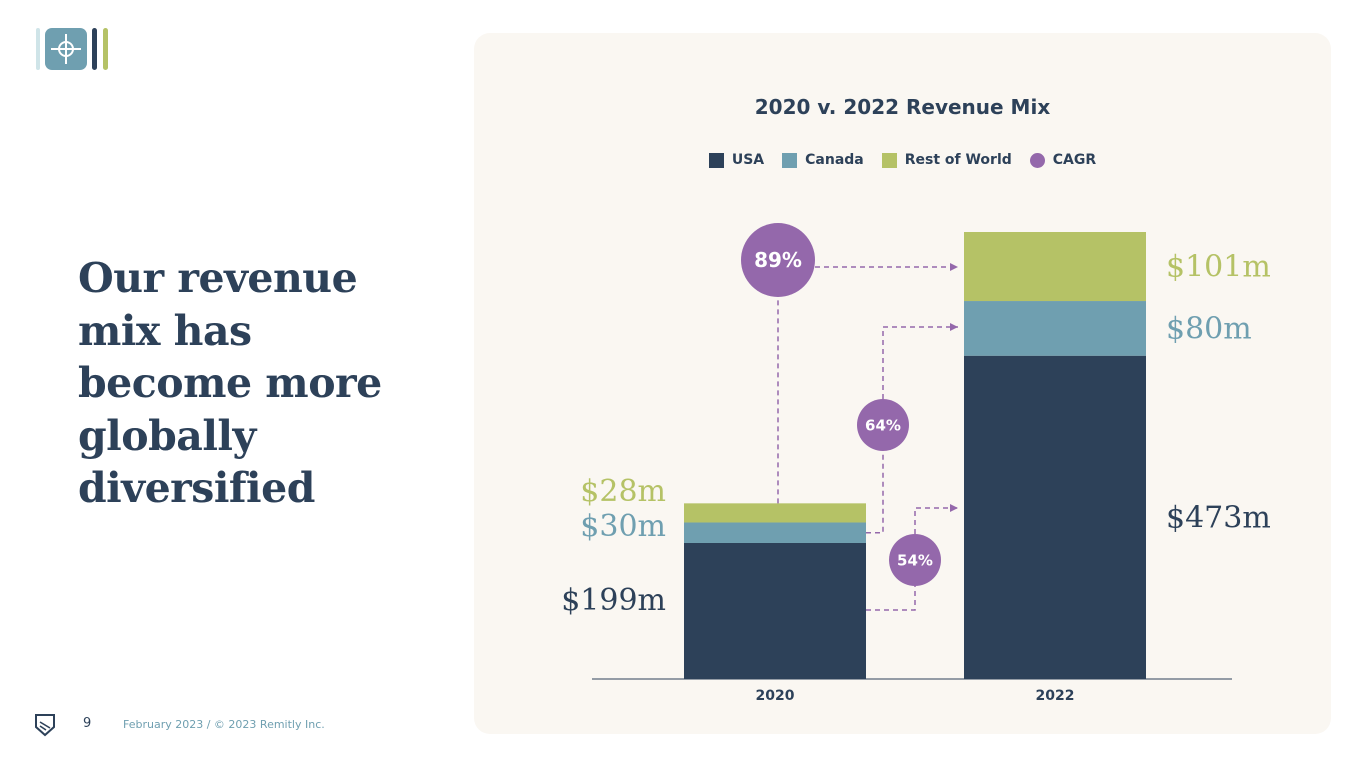 This screenshot has height=768, width=1365. Describe the element at coordinates (775, 532) in the screenshot. I see `bar-2020-canada` at that location.